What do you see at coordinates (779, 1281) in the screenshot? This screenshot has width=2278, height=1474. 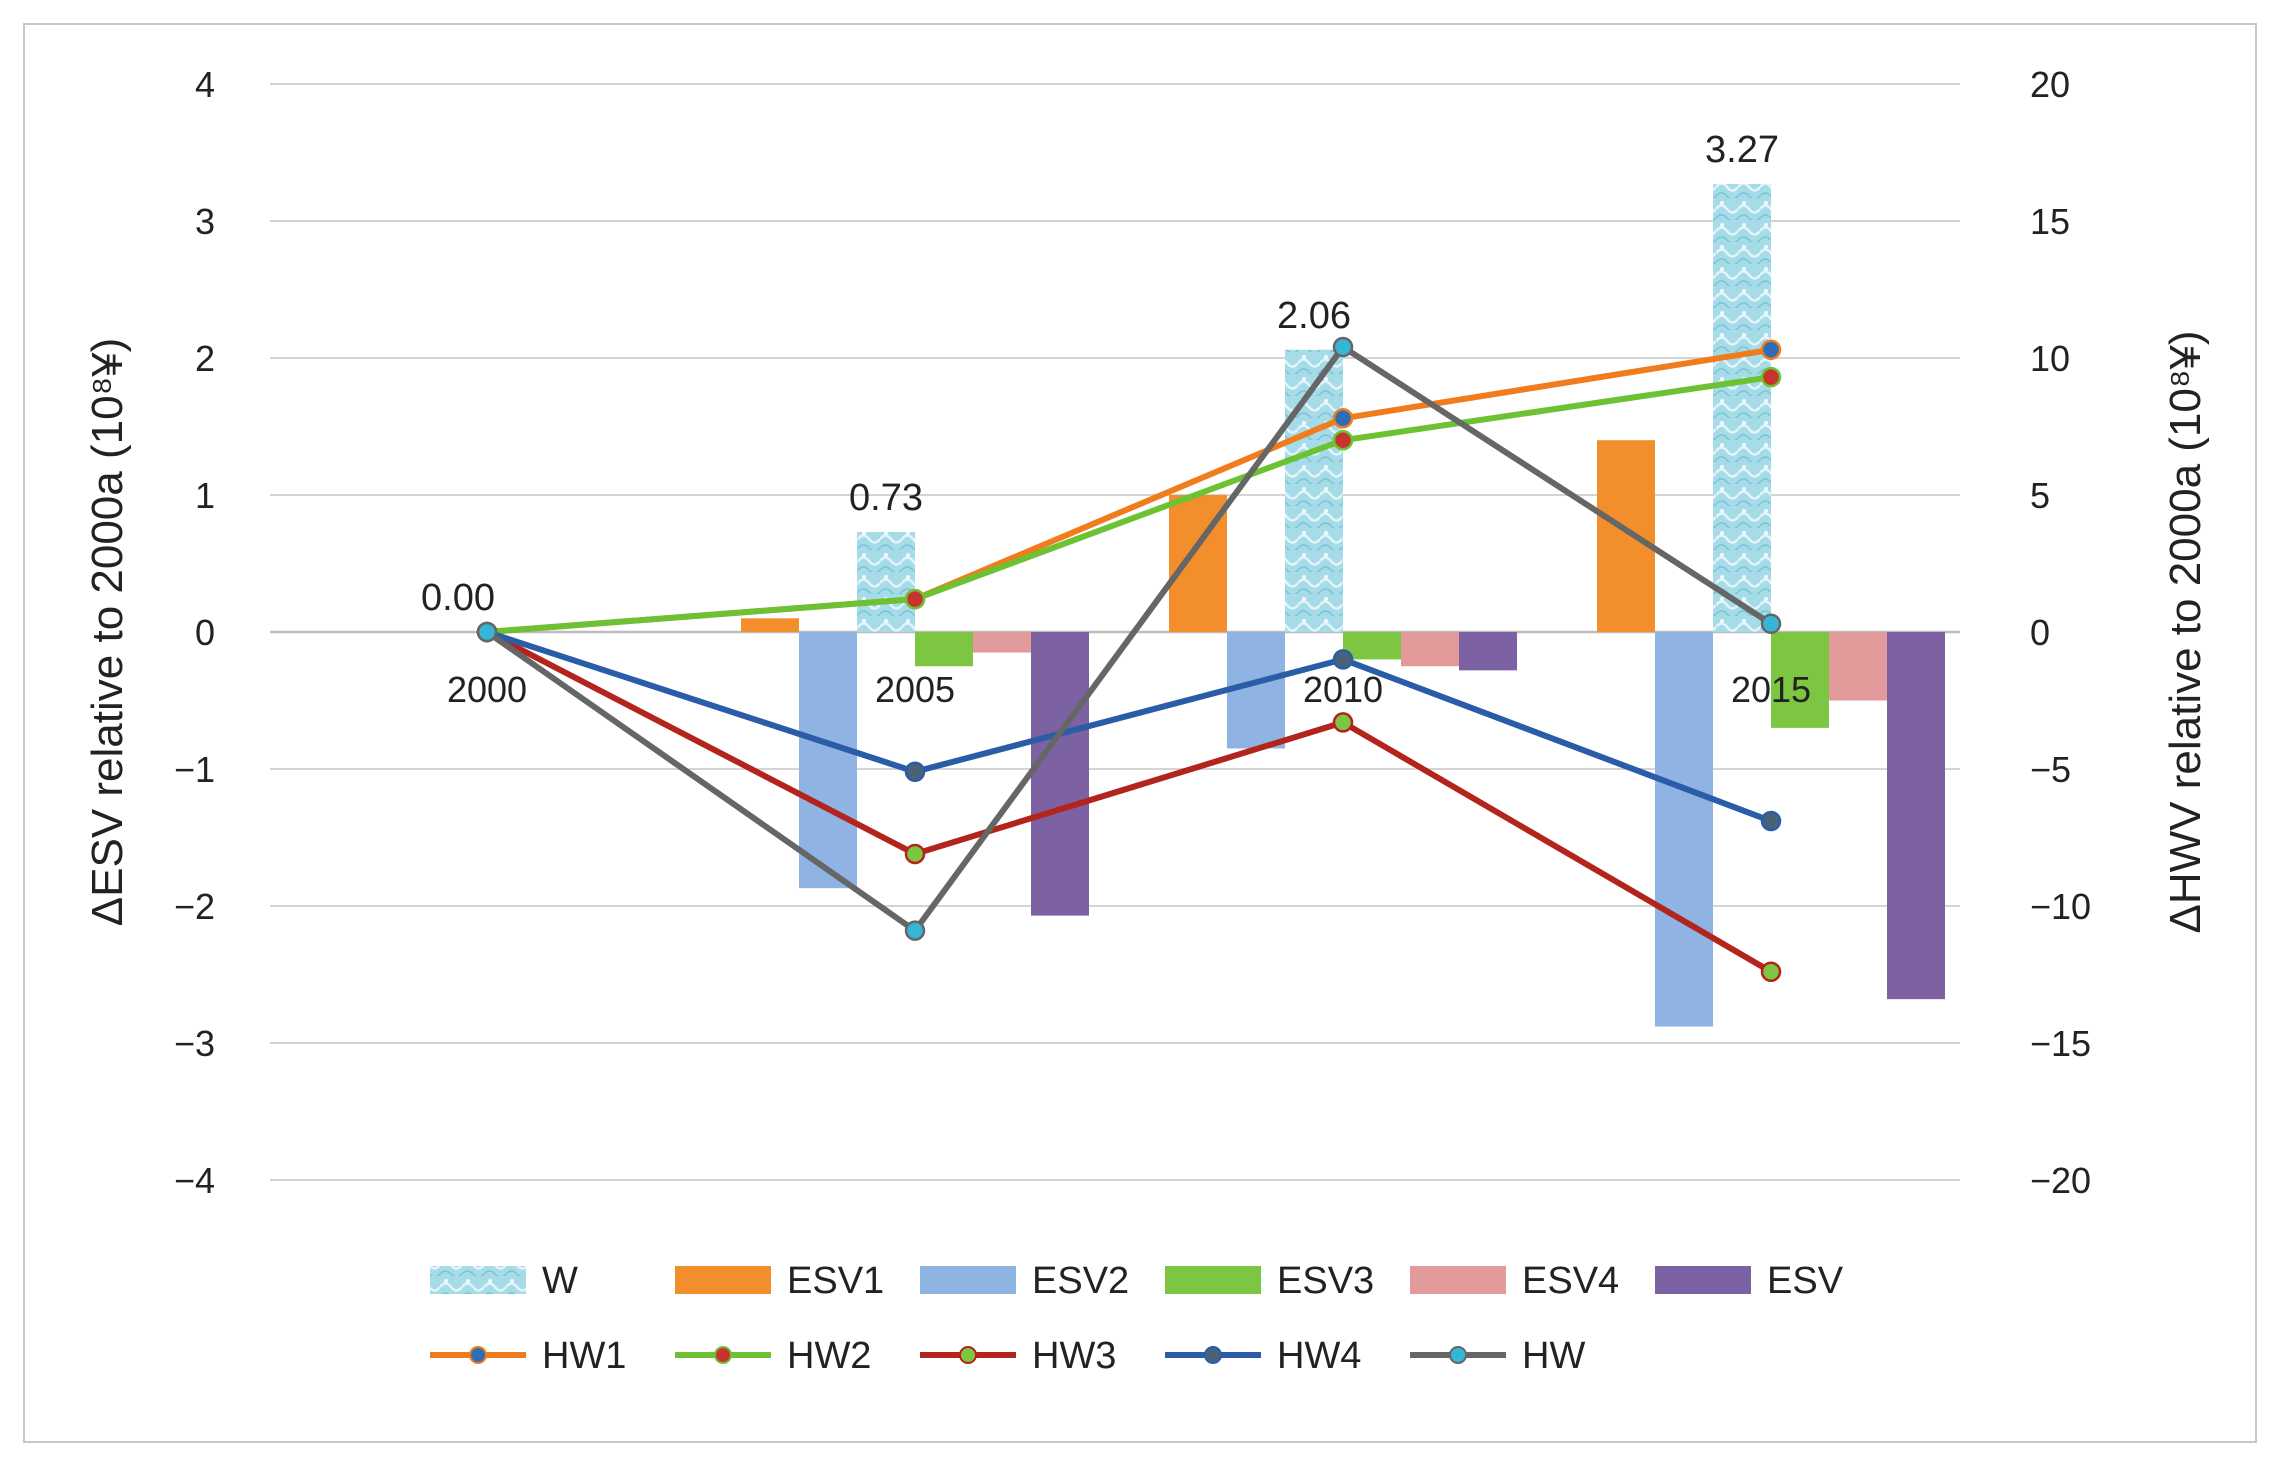 I see `legend-item-esv1: ESV1` at bounding box center [779, 1281].